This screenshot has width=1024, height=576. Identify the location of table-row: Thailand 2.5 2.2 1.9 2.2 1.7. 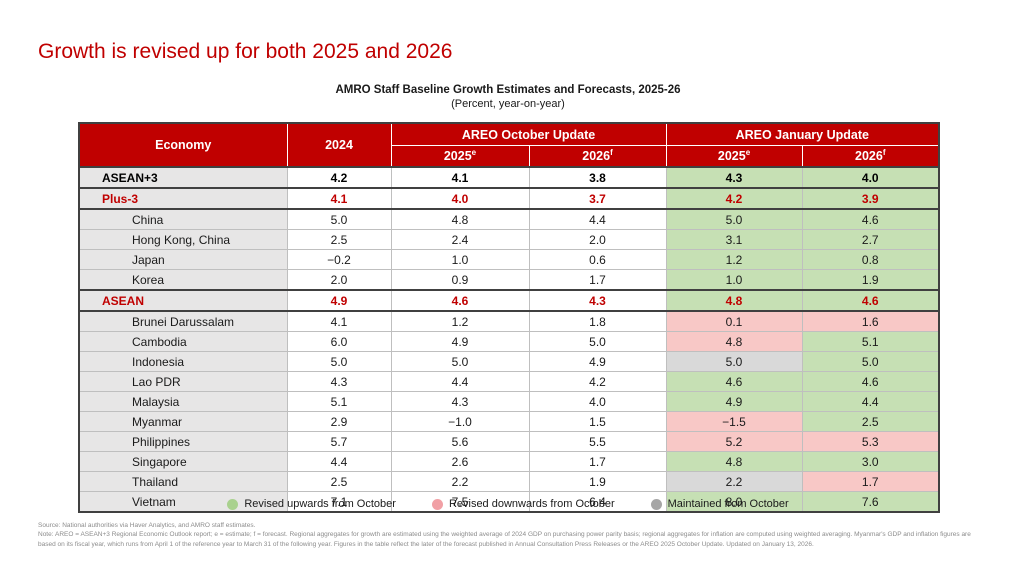
(509, 481).